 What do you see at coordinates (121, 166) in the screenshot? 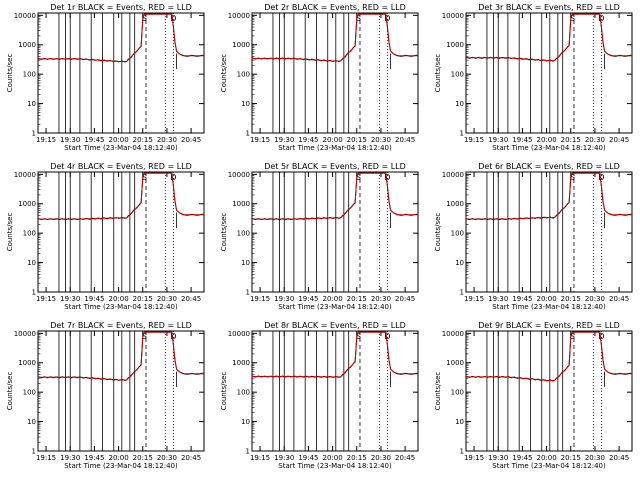
I see `panel-title: Det 4r BLACK = Events, RED = LLD` at bounding box center [121, 166].